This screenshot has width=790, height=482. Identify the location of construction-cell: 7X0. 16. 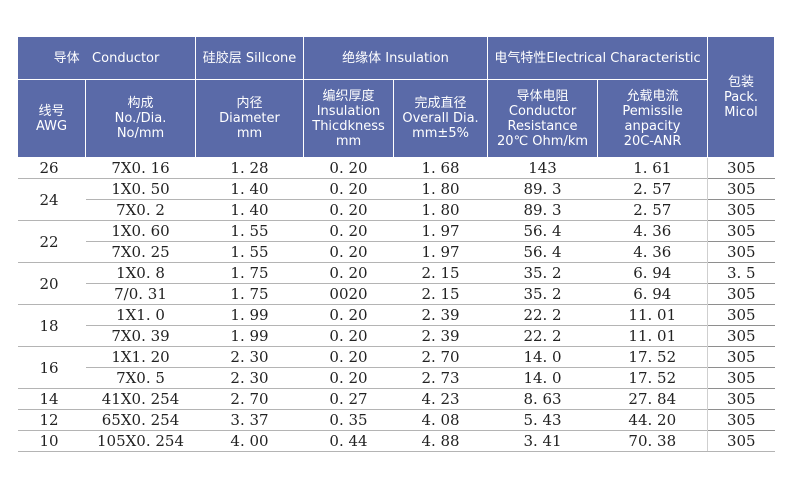
(140, 168).